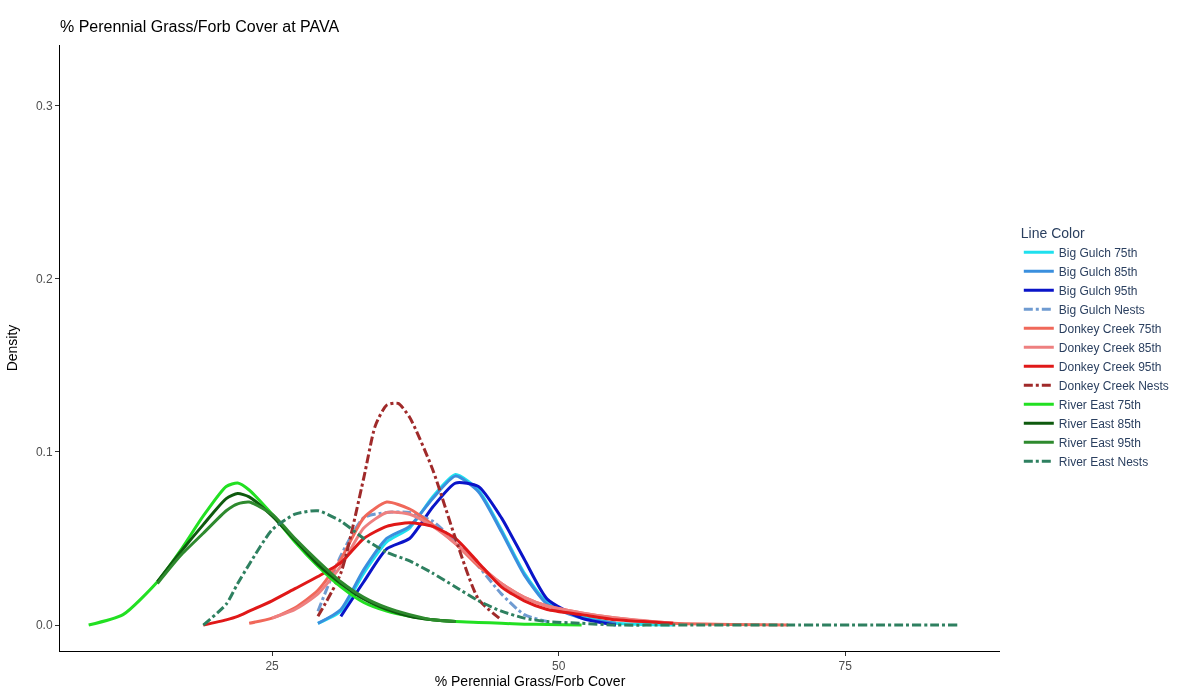 Image resolution: width=1200 pixels, height=696 pixels. Describe the element at coordinates (272, 666) in the screenshot. I see `x-tick-label: 25` at that location.